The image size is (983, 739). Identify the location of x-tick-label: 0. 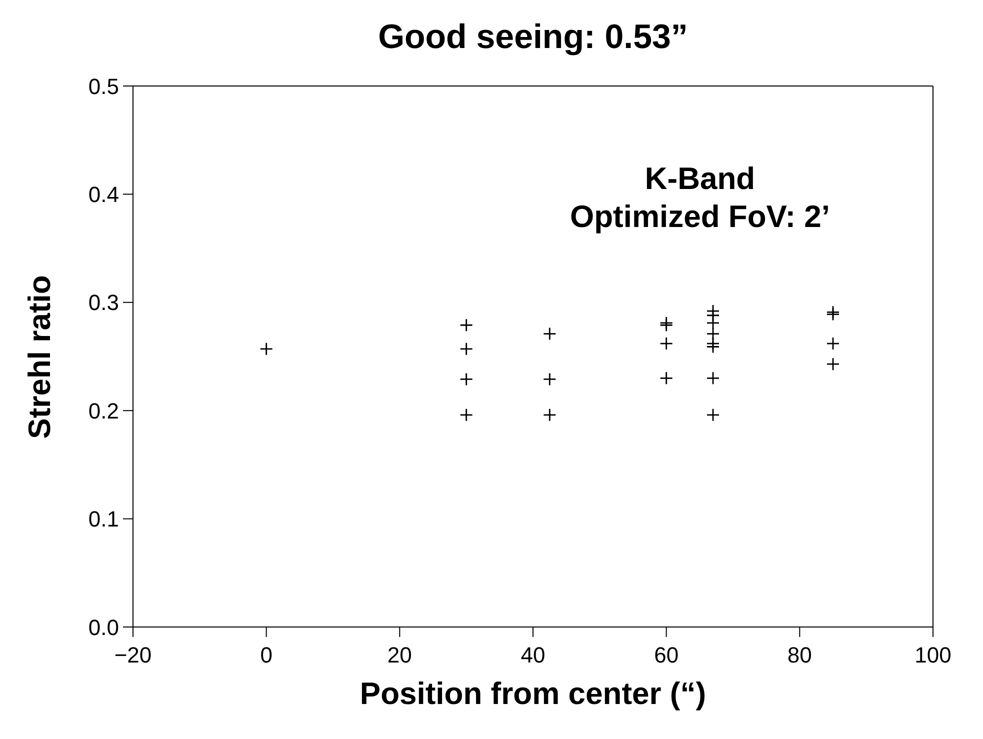
(266, 655).